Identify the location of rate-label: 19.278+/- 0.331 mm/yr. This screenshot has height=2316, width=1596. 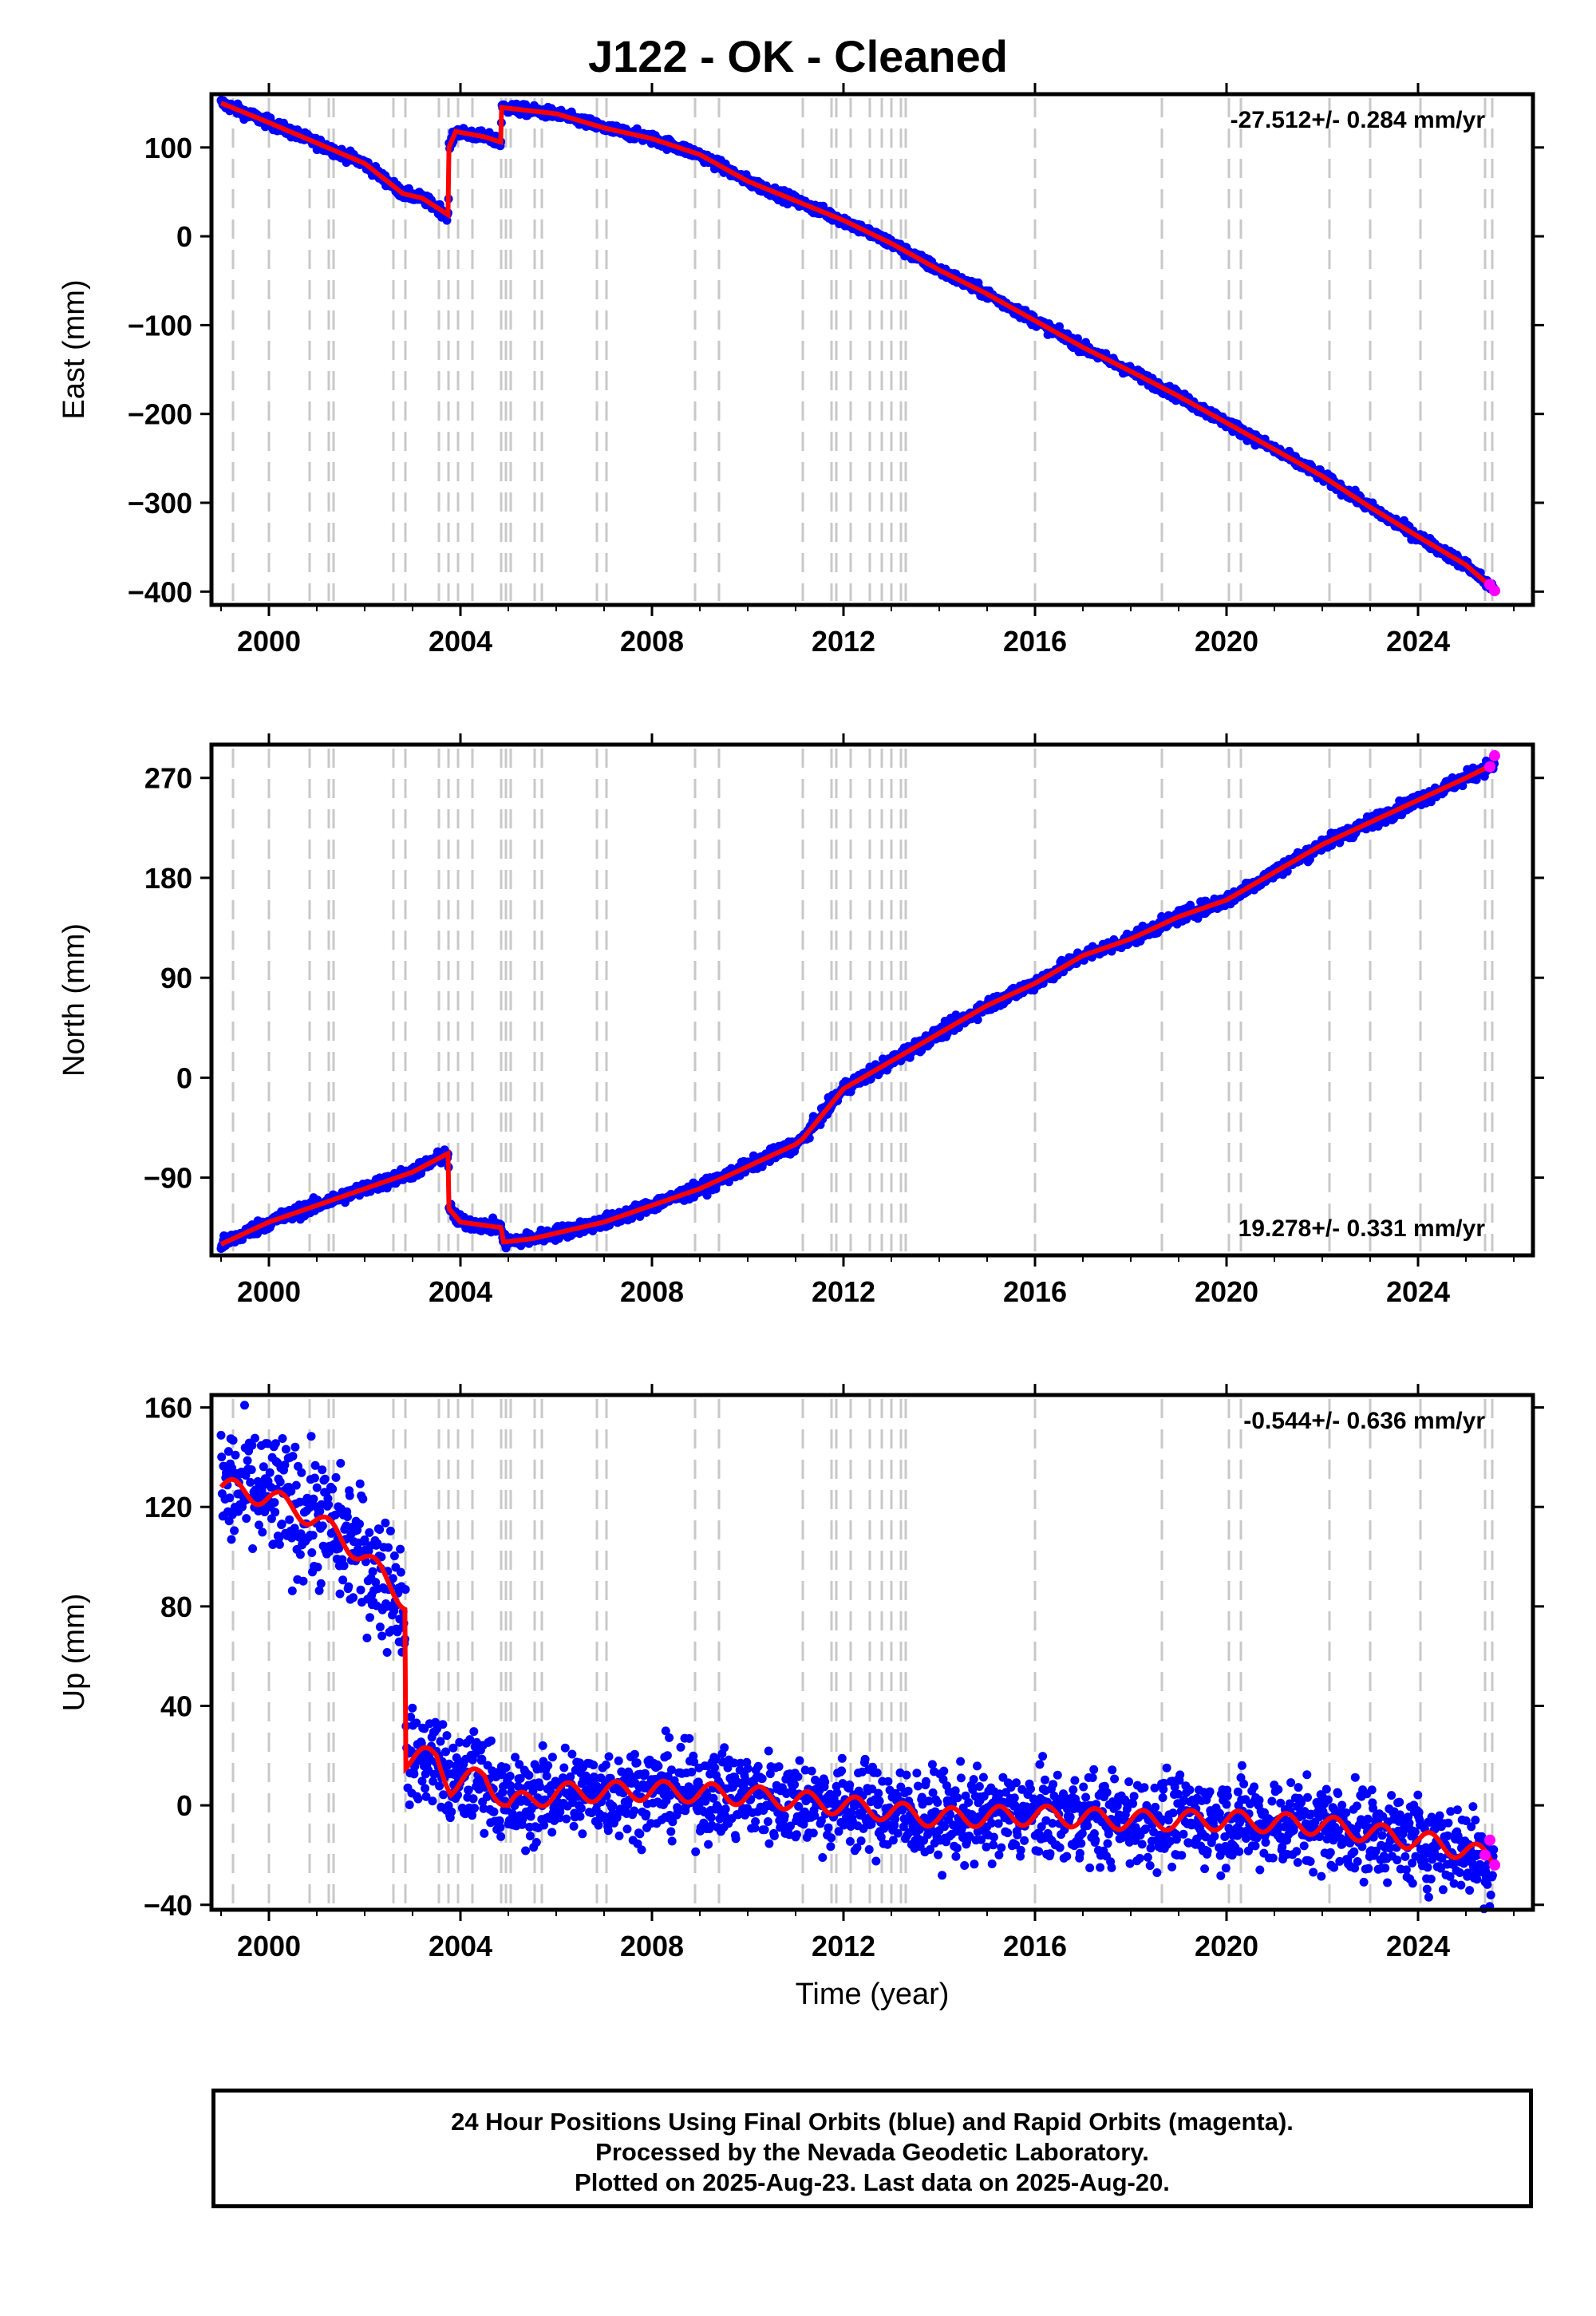
(1362, 1228).